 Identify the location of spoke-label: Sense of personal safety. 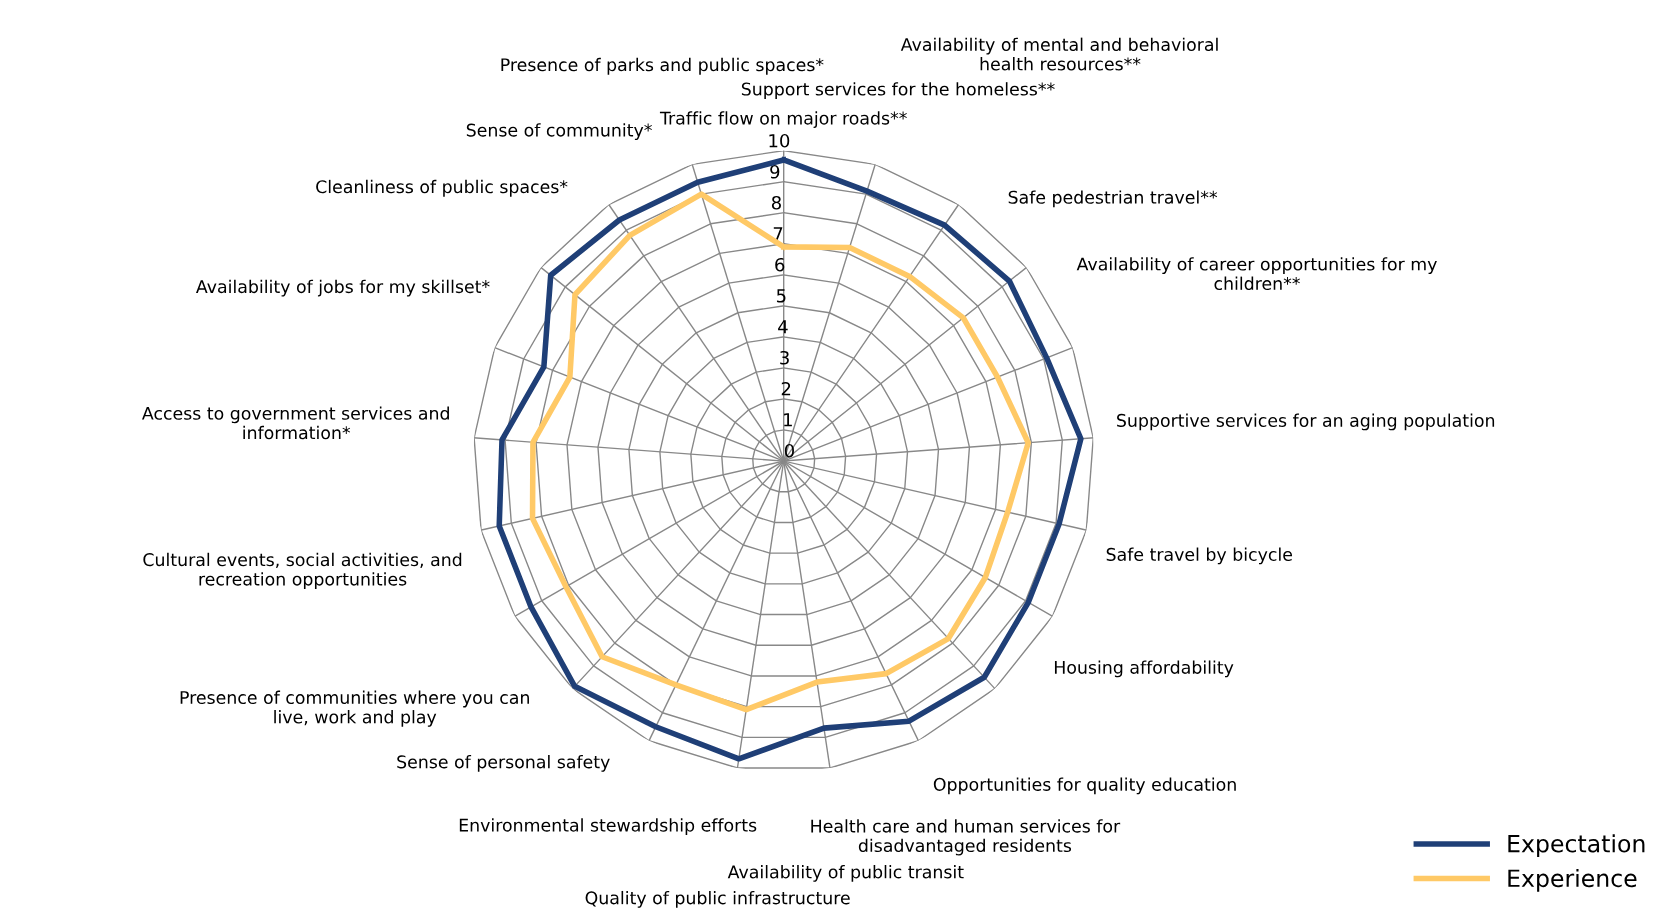
(503, 763).